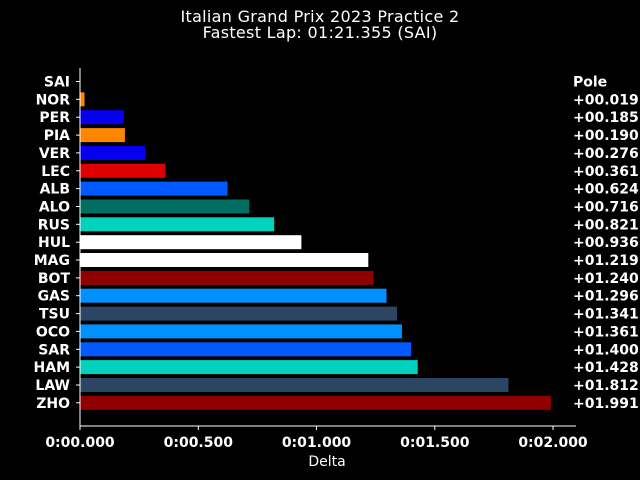 The image size is (640, 480). What do you see at coordinates (53, 100) in the screenshot?
I see `y-tick-label-nor: NOR` at bounding box center [53, 100].